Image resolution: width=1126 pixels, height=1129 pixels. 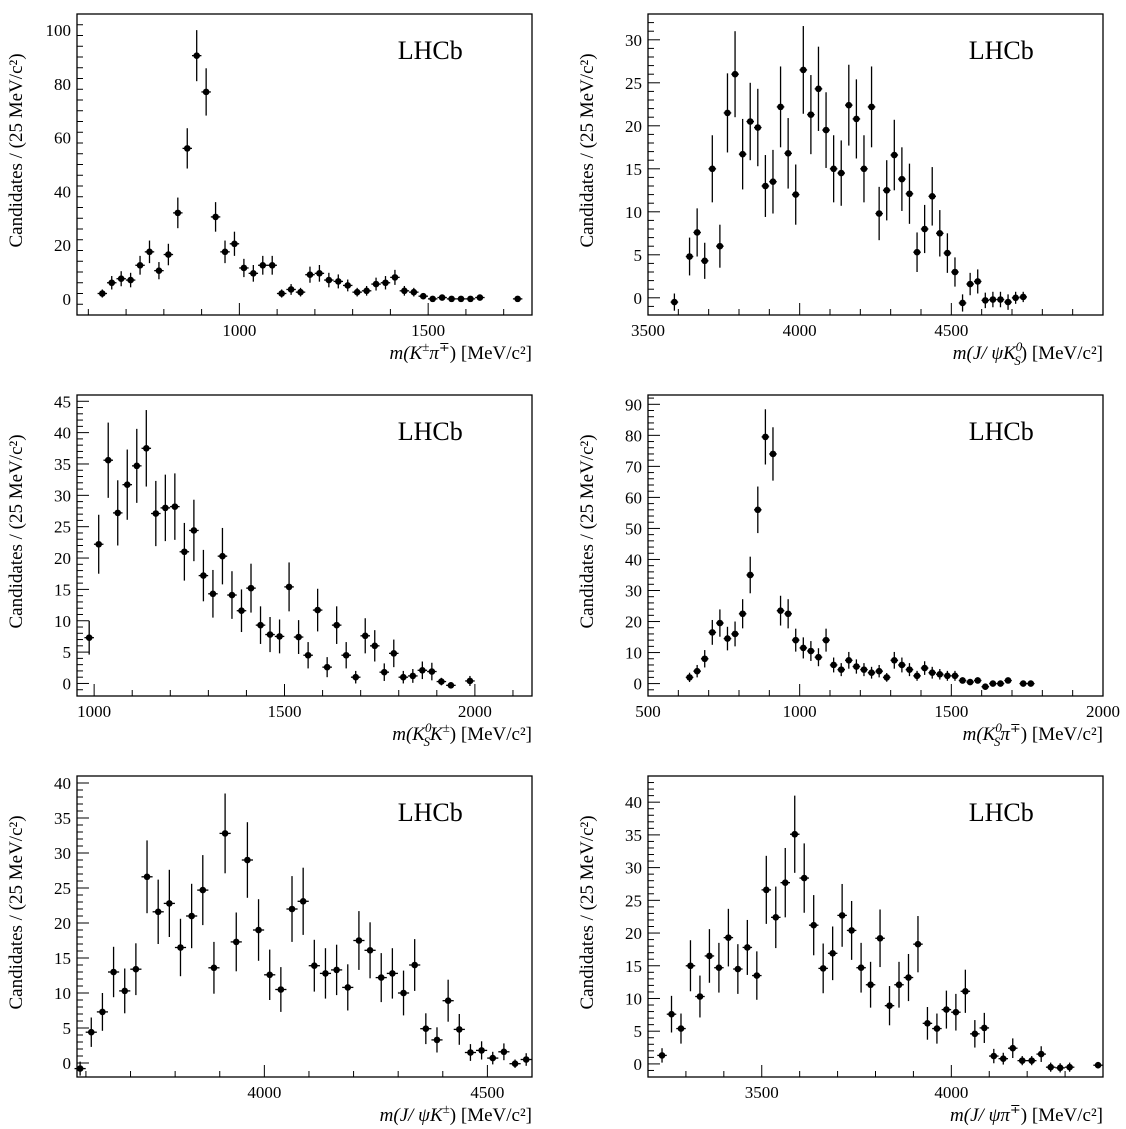 What do you see at coordinates (633, 169) in the screenshot?
I see `y-tick-label: 15` at bounding box center [633, 169].